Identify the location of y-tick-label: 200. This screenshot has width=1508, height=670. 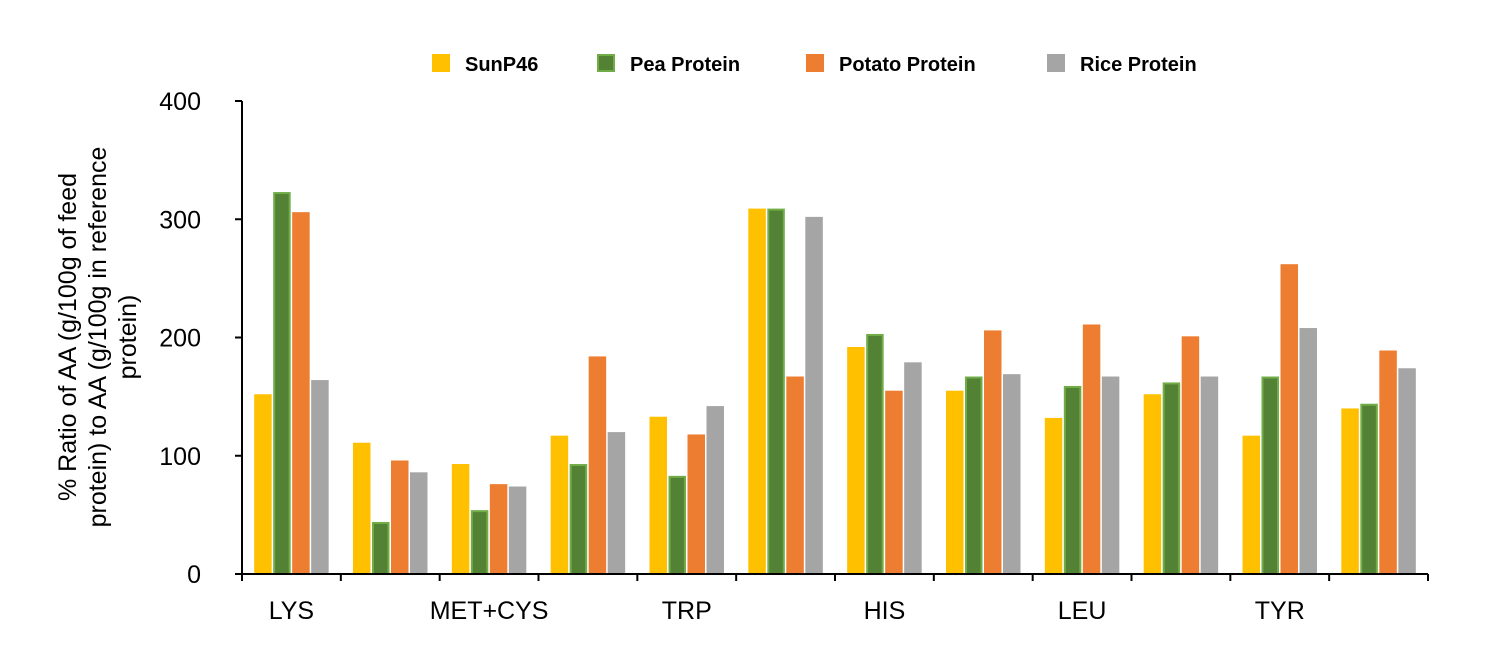
(180, 339).